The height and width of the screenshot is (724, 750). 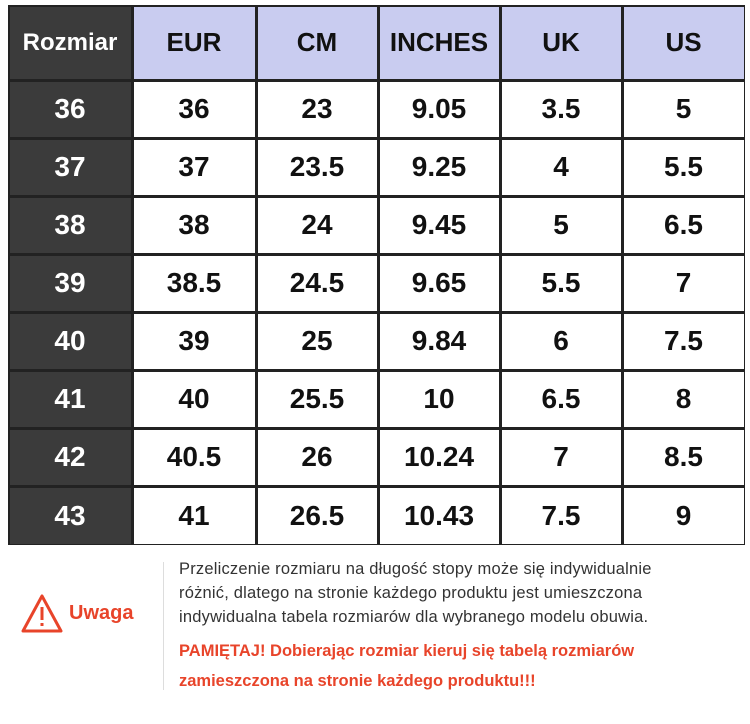 What do you see at coordinates (439, 341) in the screenshot?
I see `table-cell: 9.84` at bounding box center [439, 341].